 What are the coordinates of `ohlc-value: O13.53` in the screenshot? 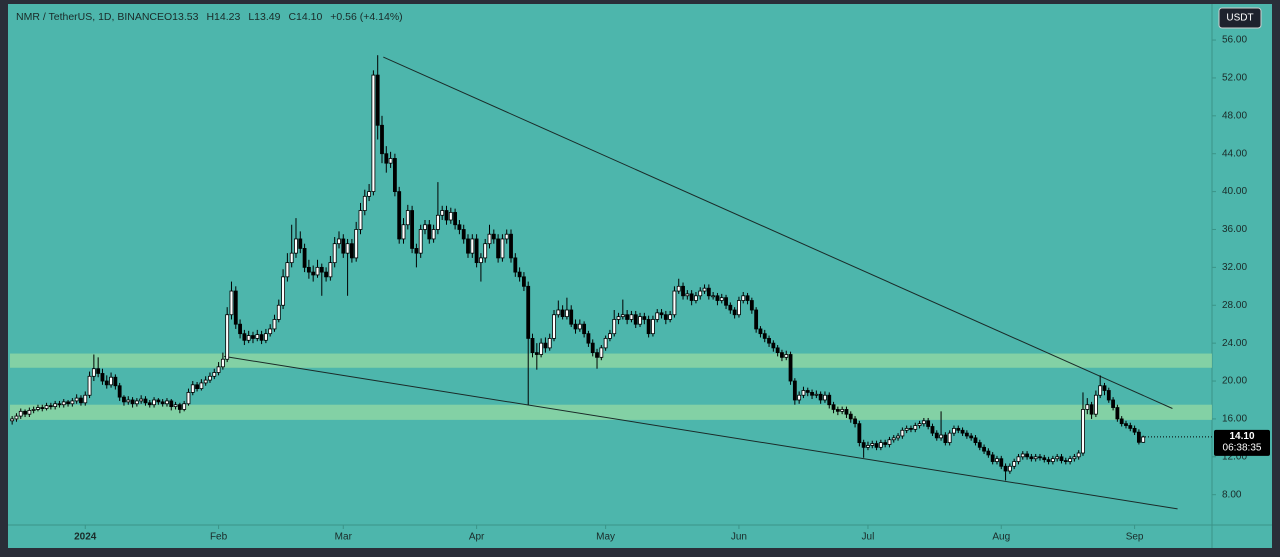 It's located at (181, 17).